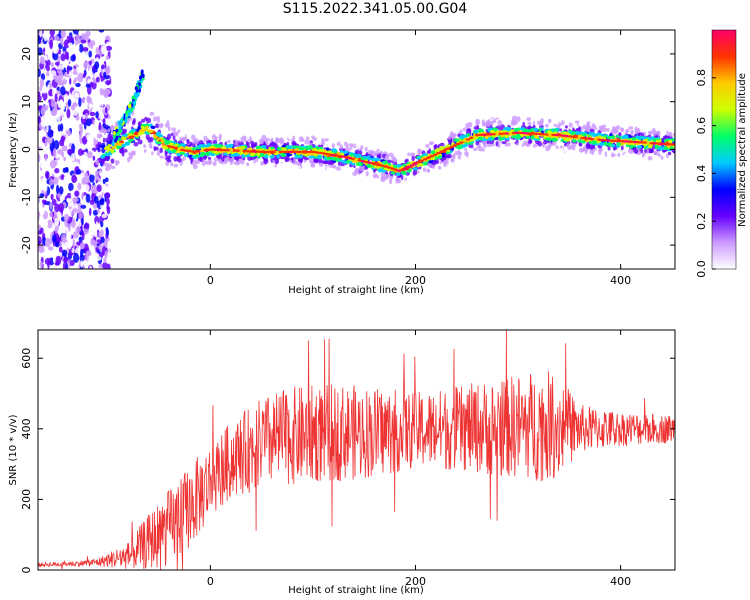  What do you see at coordinates (26, 197) in the screenshot?
I see `spectrogram-y-tick-label: -10` at bounding box center [26, 197].